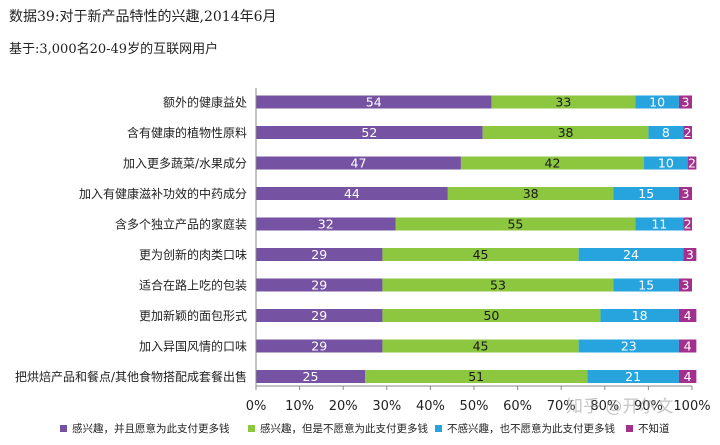  Describe the element at coordinates (185, 164) in the screenshot. I see `category-label: 加入更多蔬菜/水果成分` at that location.